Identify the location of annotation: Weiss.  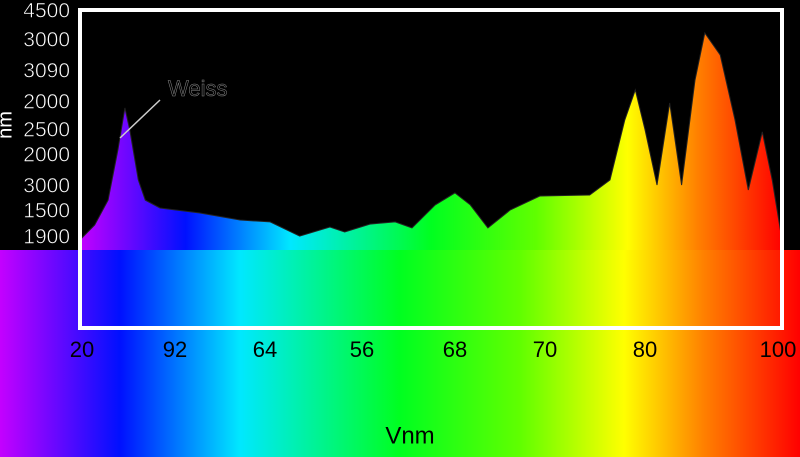
(198, 88).